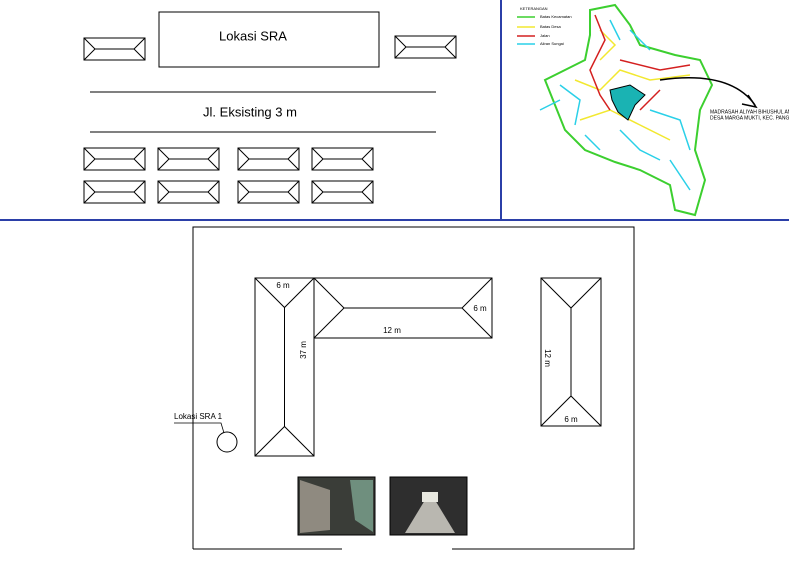 The width and height of the screenshot is (789, 562). What do you see at coordinates (199, 428) in the screenshot?
I see `leader-line` at bounding box center [199, 428].